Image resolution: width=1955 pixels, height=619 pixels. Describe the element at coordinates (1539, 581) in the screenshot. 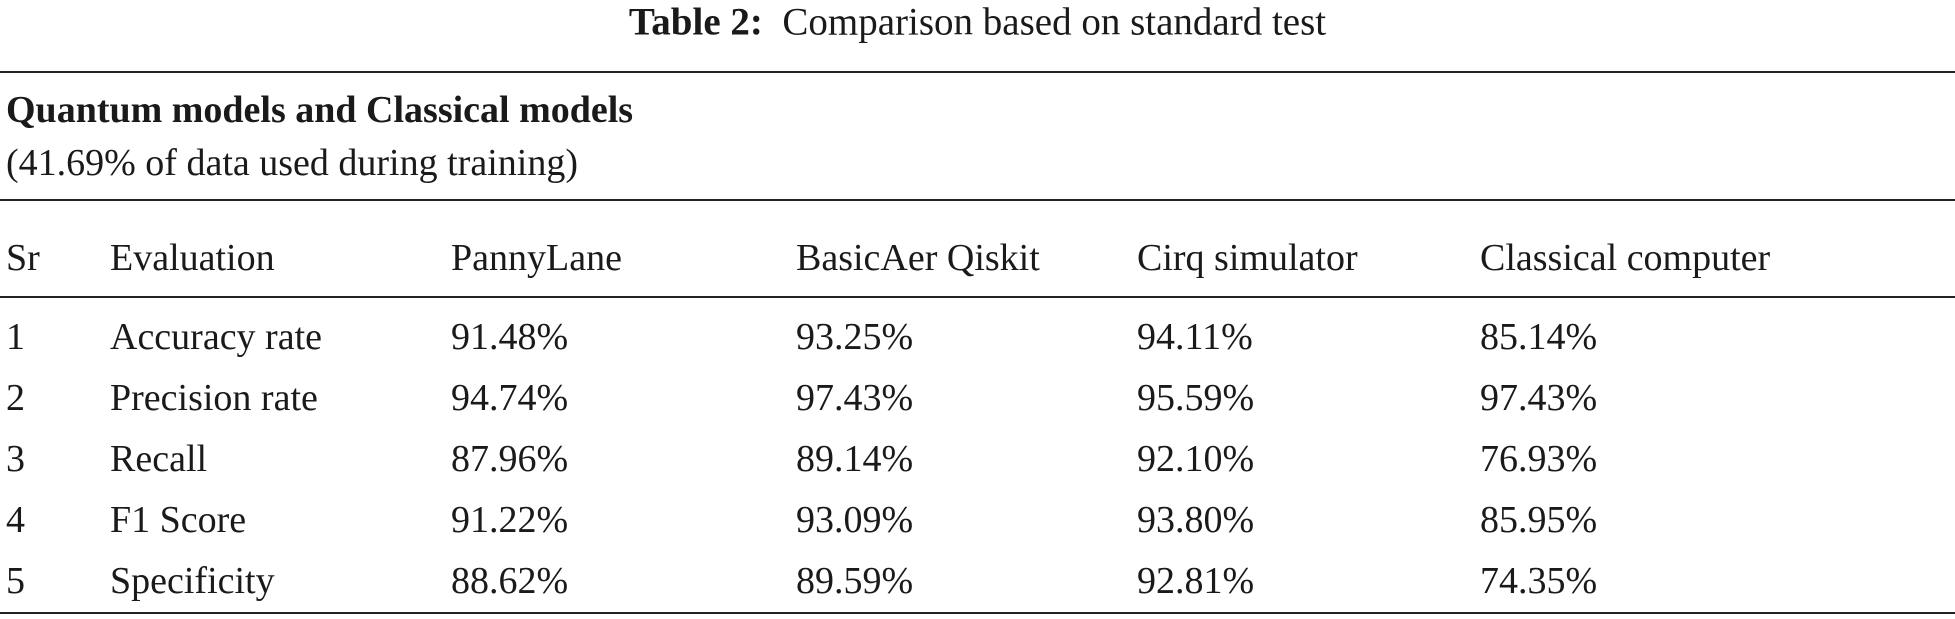

I see `table-cell: 74.35%` at that location.